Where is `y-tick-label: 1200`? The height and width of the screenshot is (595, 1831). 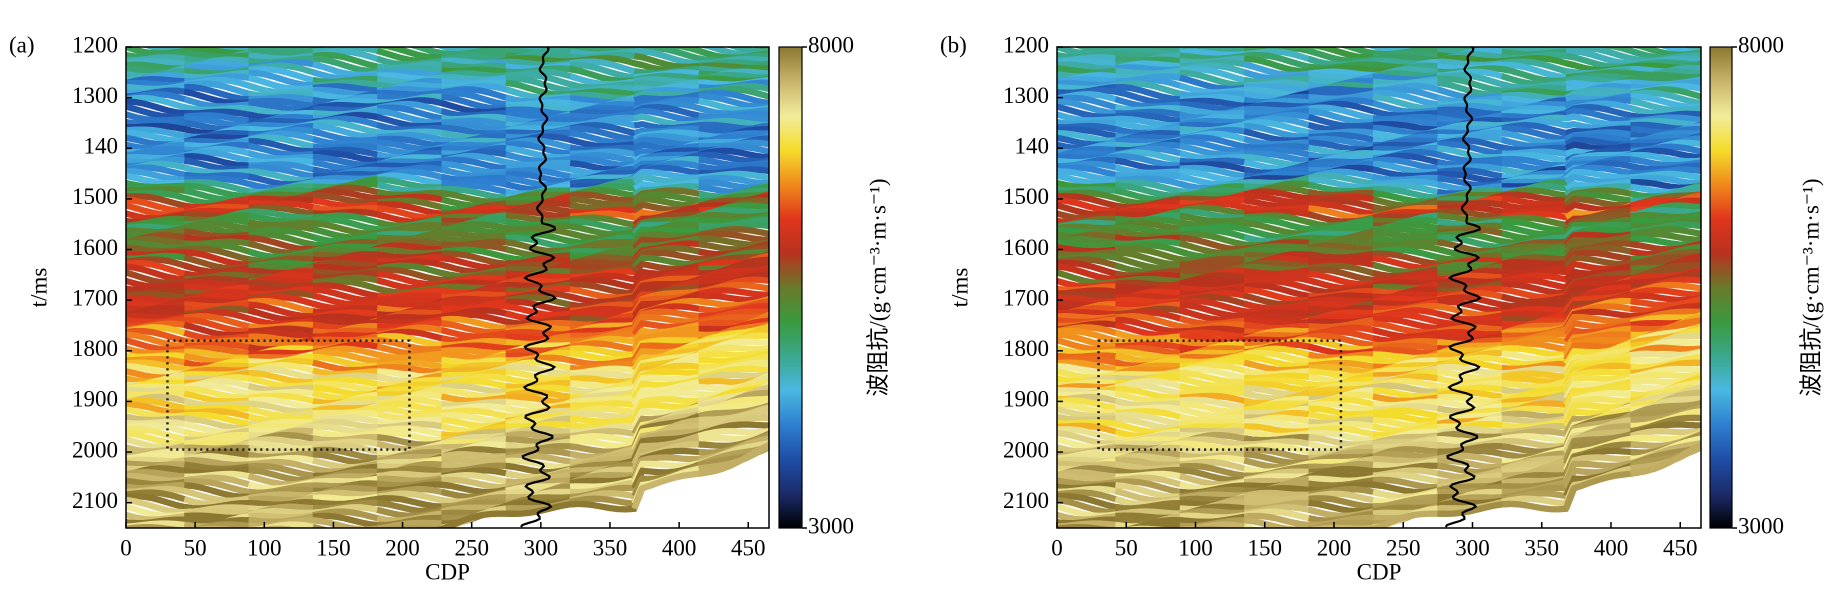 y-tick-label: 1200 is located at coordinates (1026, 44).